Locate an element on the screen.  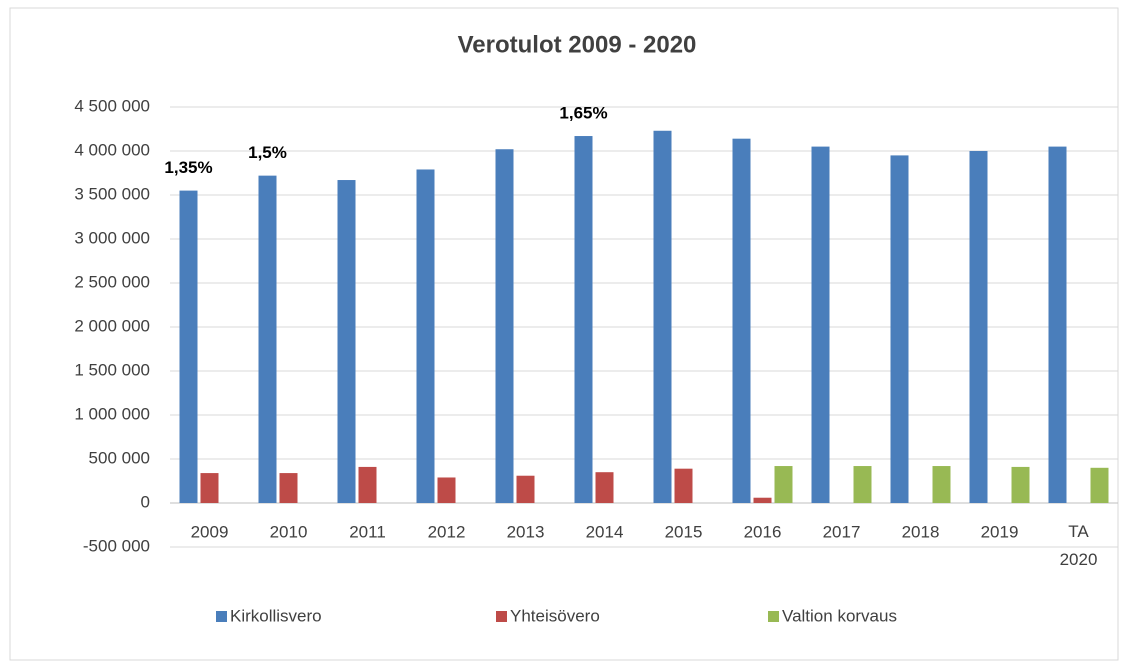
legend-label: Kirkollisvero is located at coordinates (276, 615).